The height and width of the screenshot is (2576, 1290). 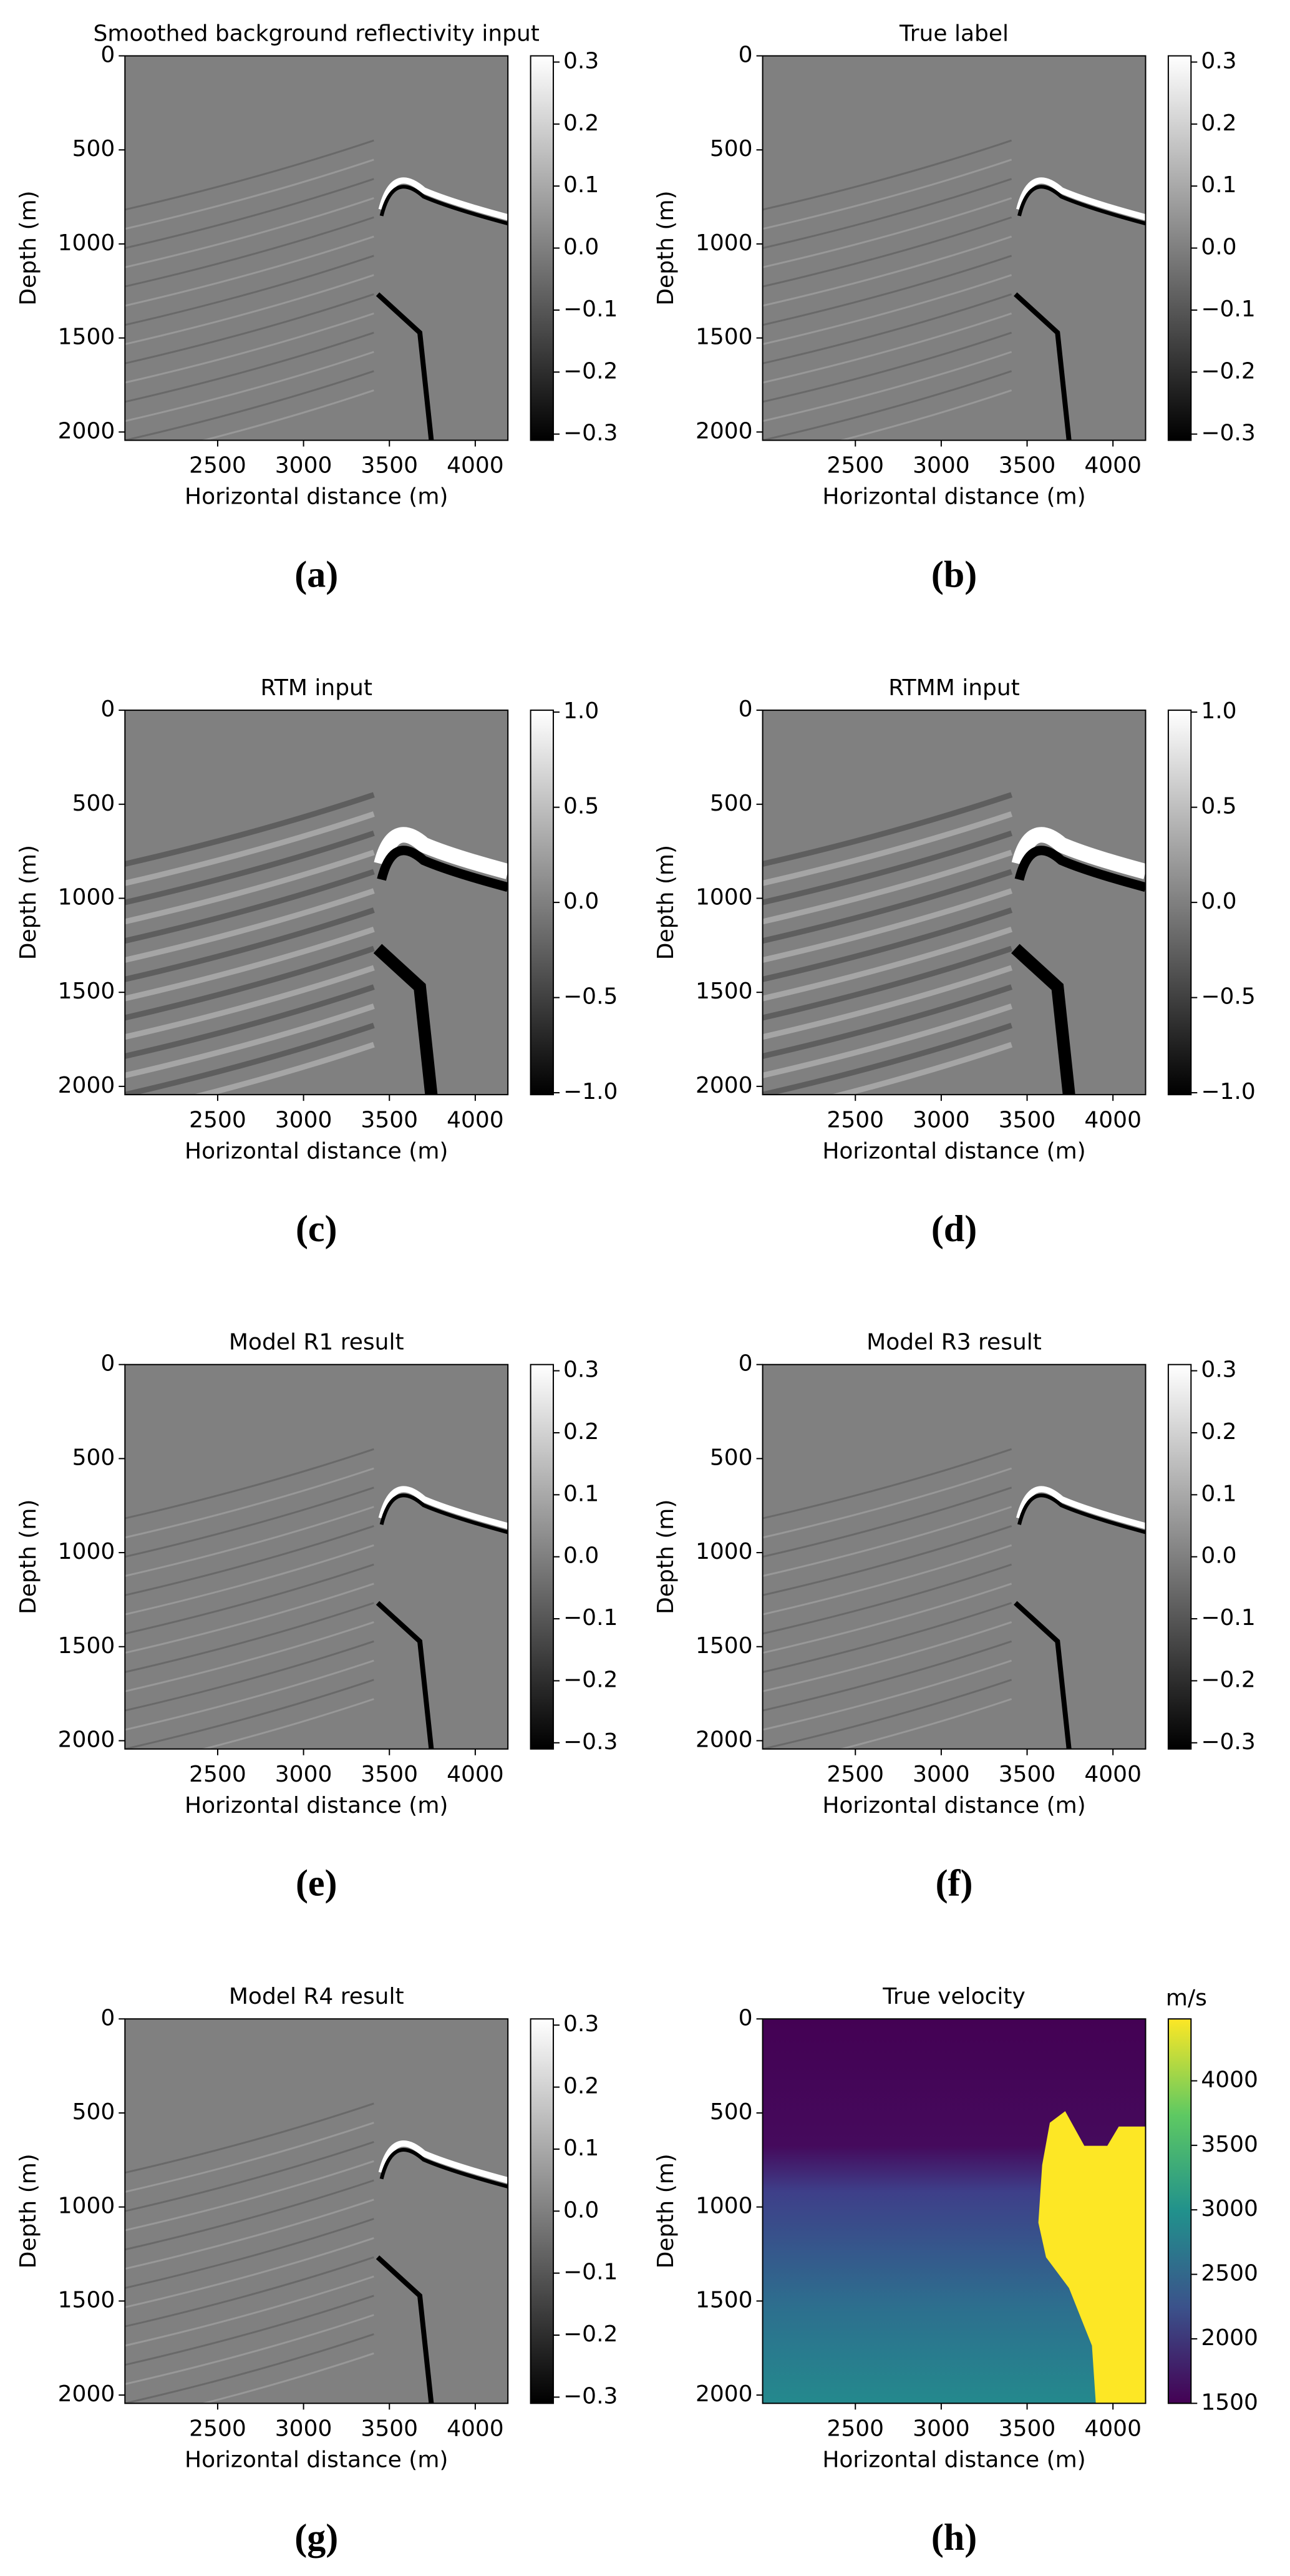 What do you see at coordinates (590, 997) in the screenshot?
I see `colorbar-tick-label: −0.5` at bounding box center [590, 997].